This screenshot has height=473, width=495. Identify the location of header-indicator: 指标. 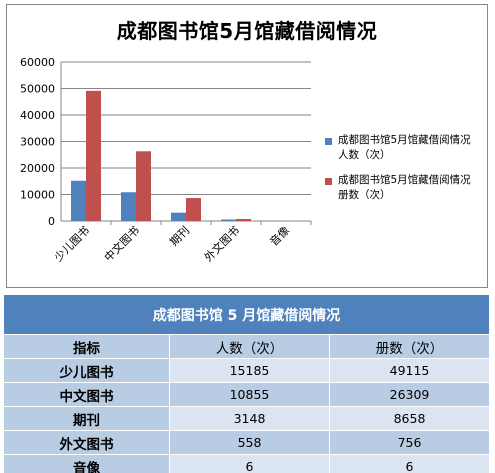
(86, 346).